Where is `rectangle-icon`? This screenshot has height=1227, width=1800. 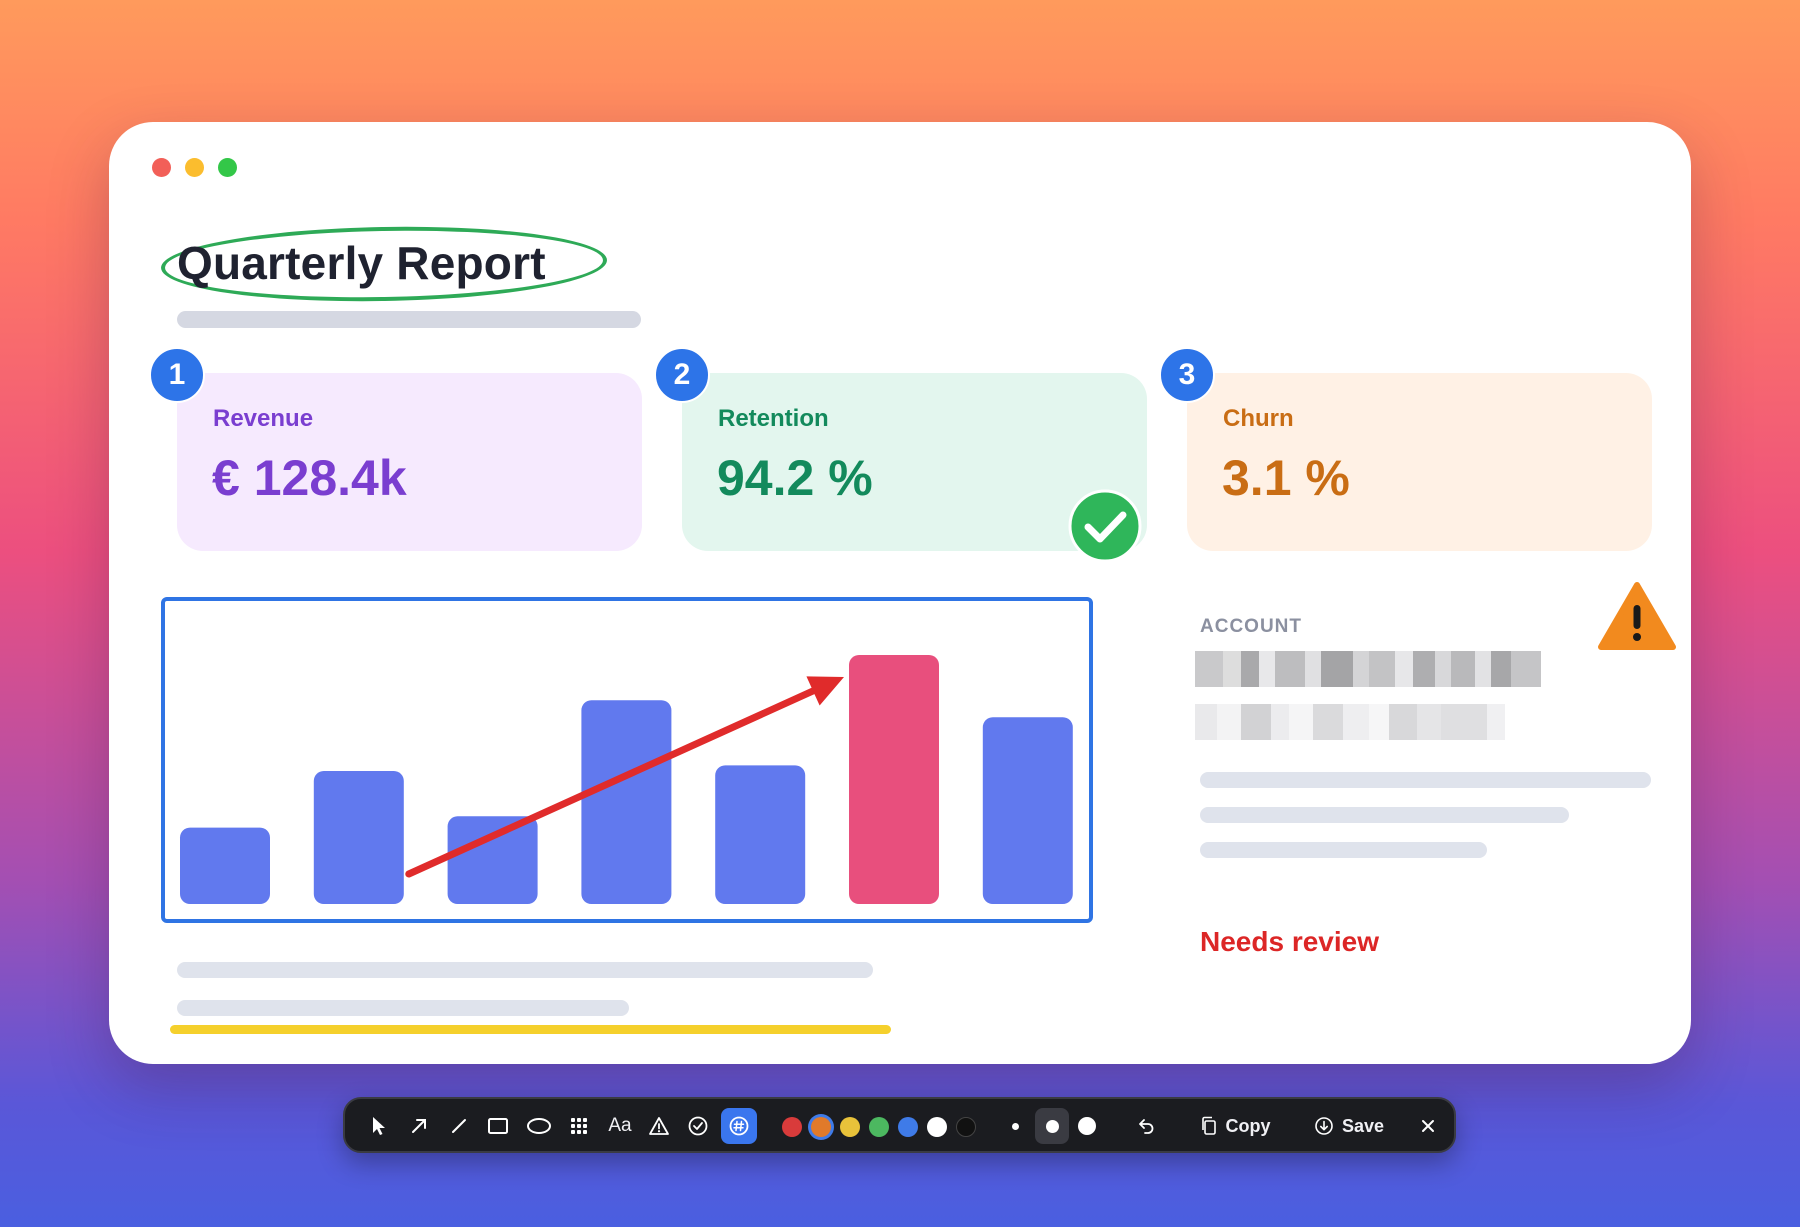 rectangle-icon is located at coordinates (498, 1126).